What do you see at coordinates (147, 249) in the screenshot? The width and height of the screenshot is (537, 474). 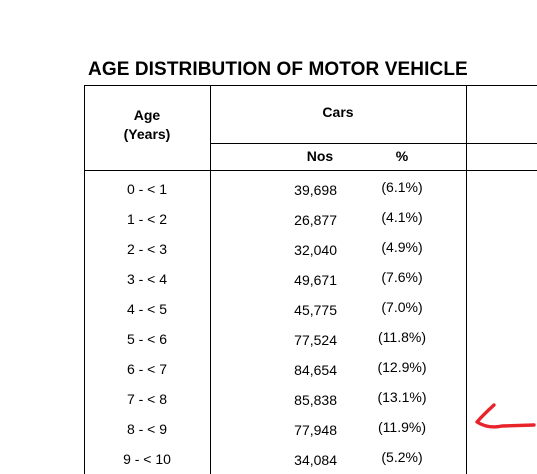 I see `age-cell: 2 - < 3` at bounding box center [147, 249].